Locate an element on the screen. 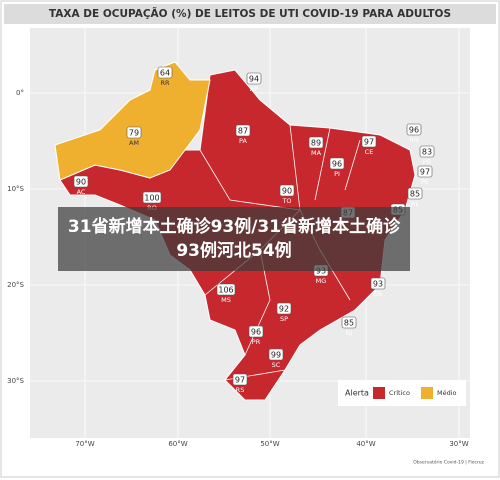 The height and width of the screenshot is (480, 500). state-value: 83 is located at coordinates (427, 152).